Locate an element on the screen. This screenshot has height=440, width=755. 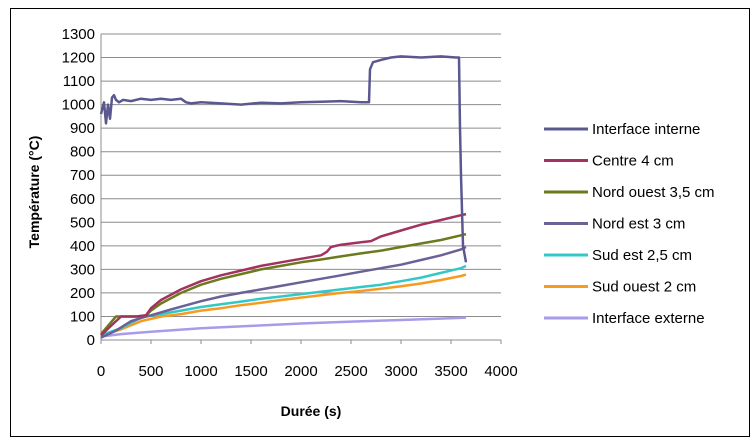
y-tick-label: 900 is located at coordinates (82, 128).